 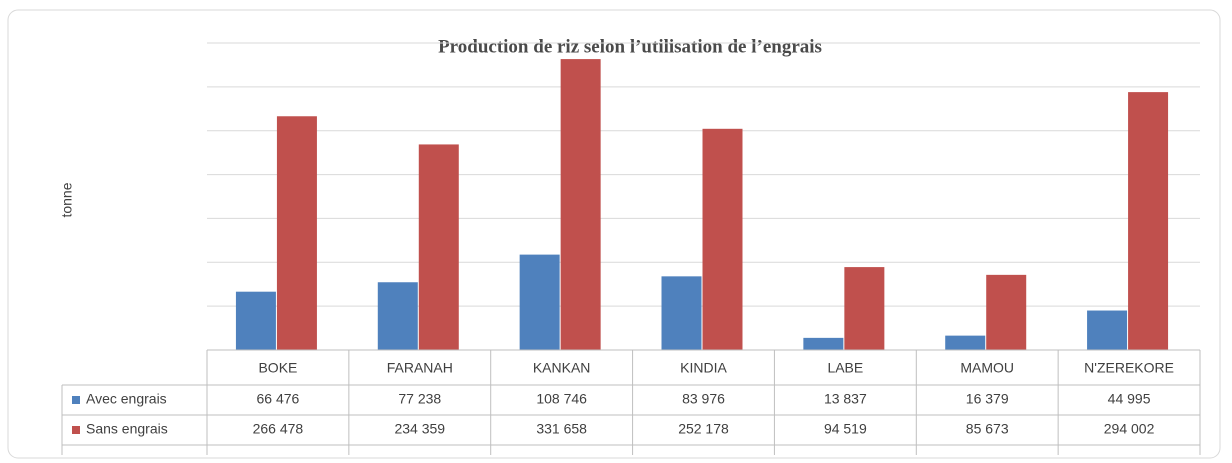 What do you see at coordinates (987, 399) in the screenshot?
I see `table-cell: 16 379` at bounding box center [987, 399].